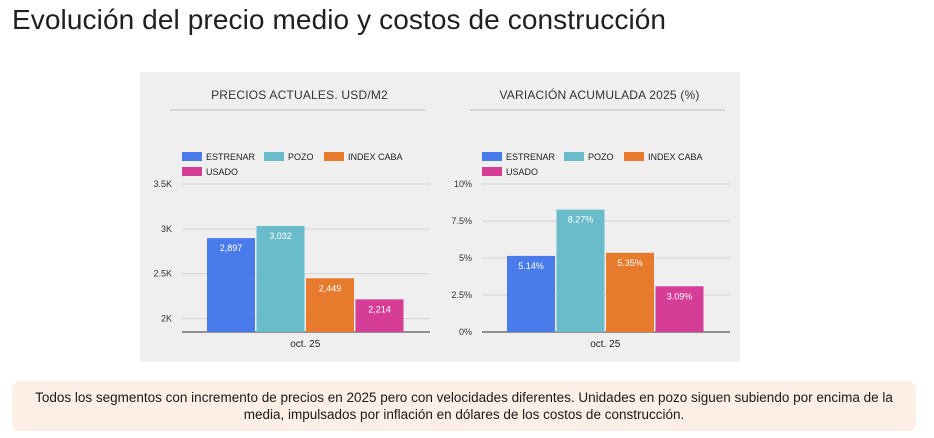 This screenshot has width=934, height=438. What do you see at coordinates (280, 236) in the screenshot?
I see `bar-value-label: 3,032` at bounding box center [280, 236].